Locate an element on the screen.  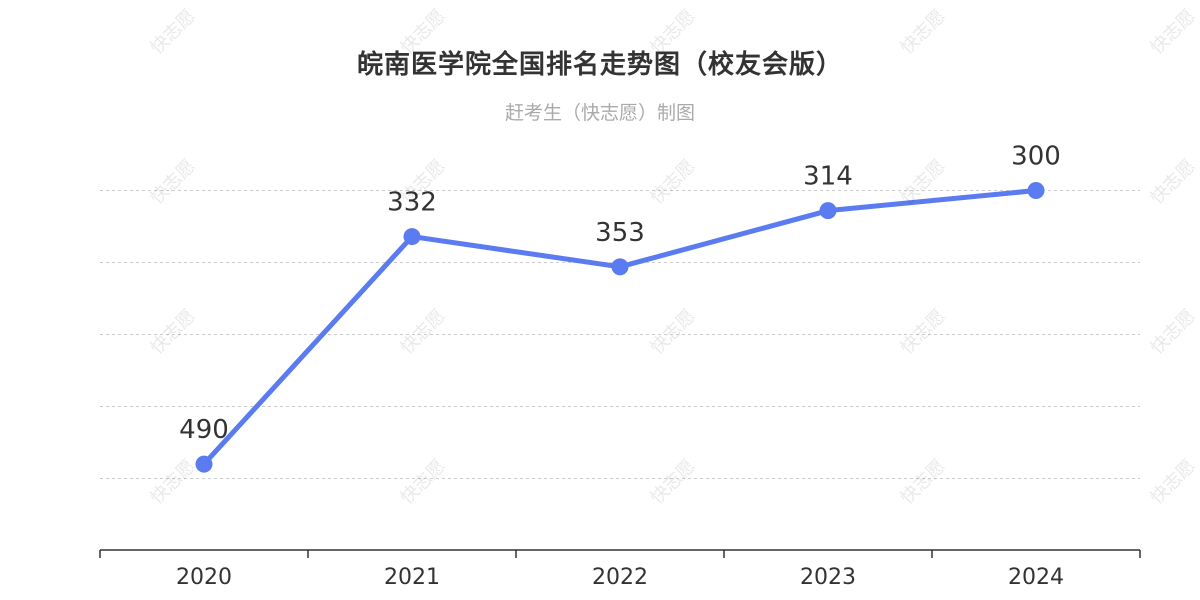
chart-subtitle: 赶考生（快志愿）制图 is located at coordinates (599, 113).